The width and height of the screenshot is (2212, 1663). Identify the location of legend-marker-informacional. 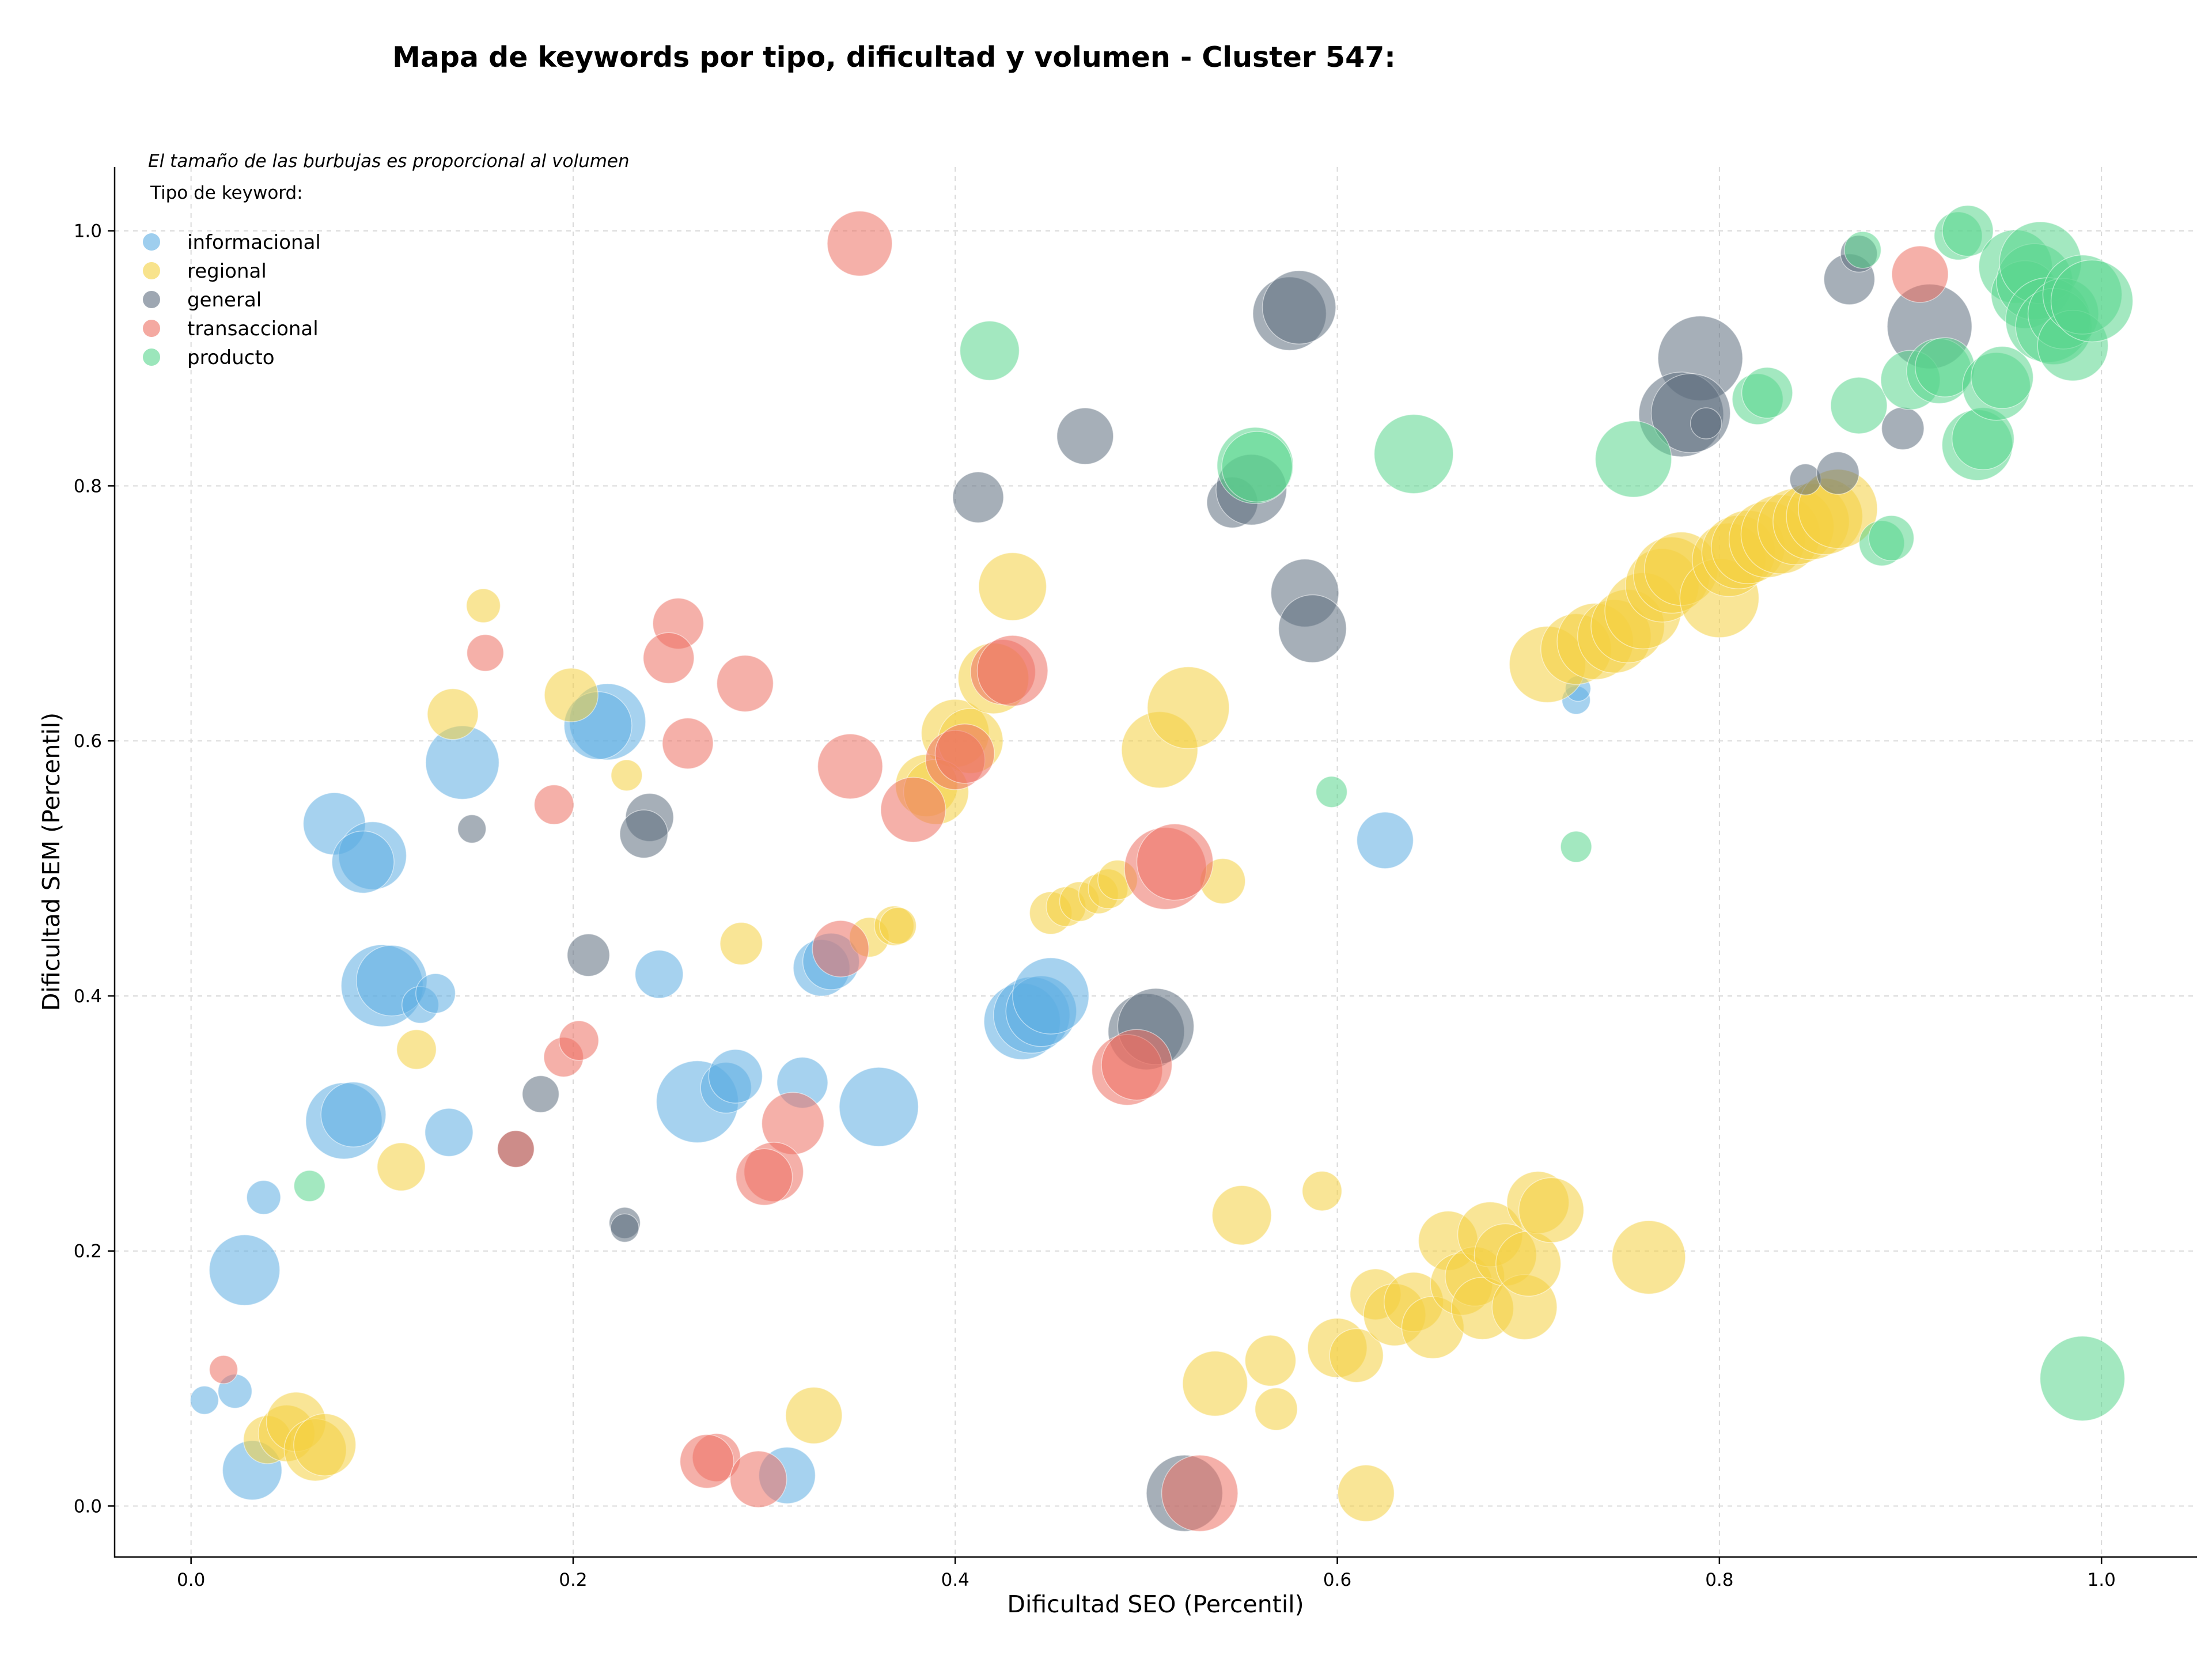
(151, 242).